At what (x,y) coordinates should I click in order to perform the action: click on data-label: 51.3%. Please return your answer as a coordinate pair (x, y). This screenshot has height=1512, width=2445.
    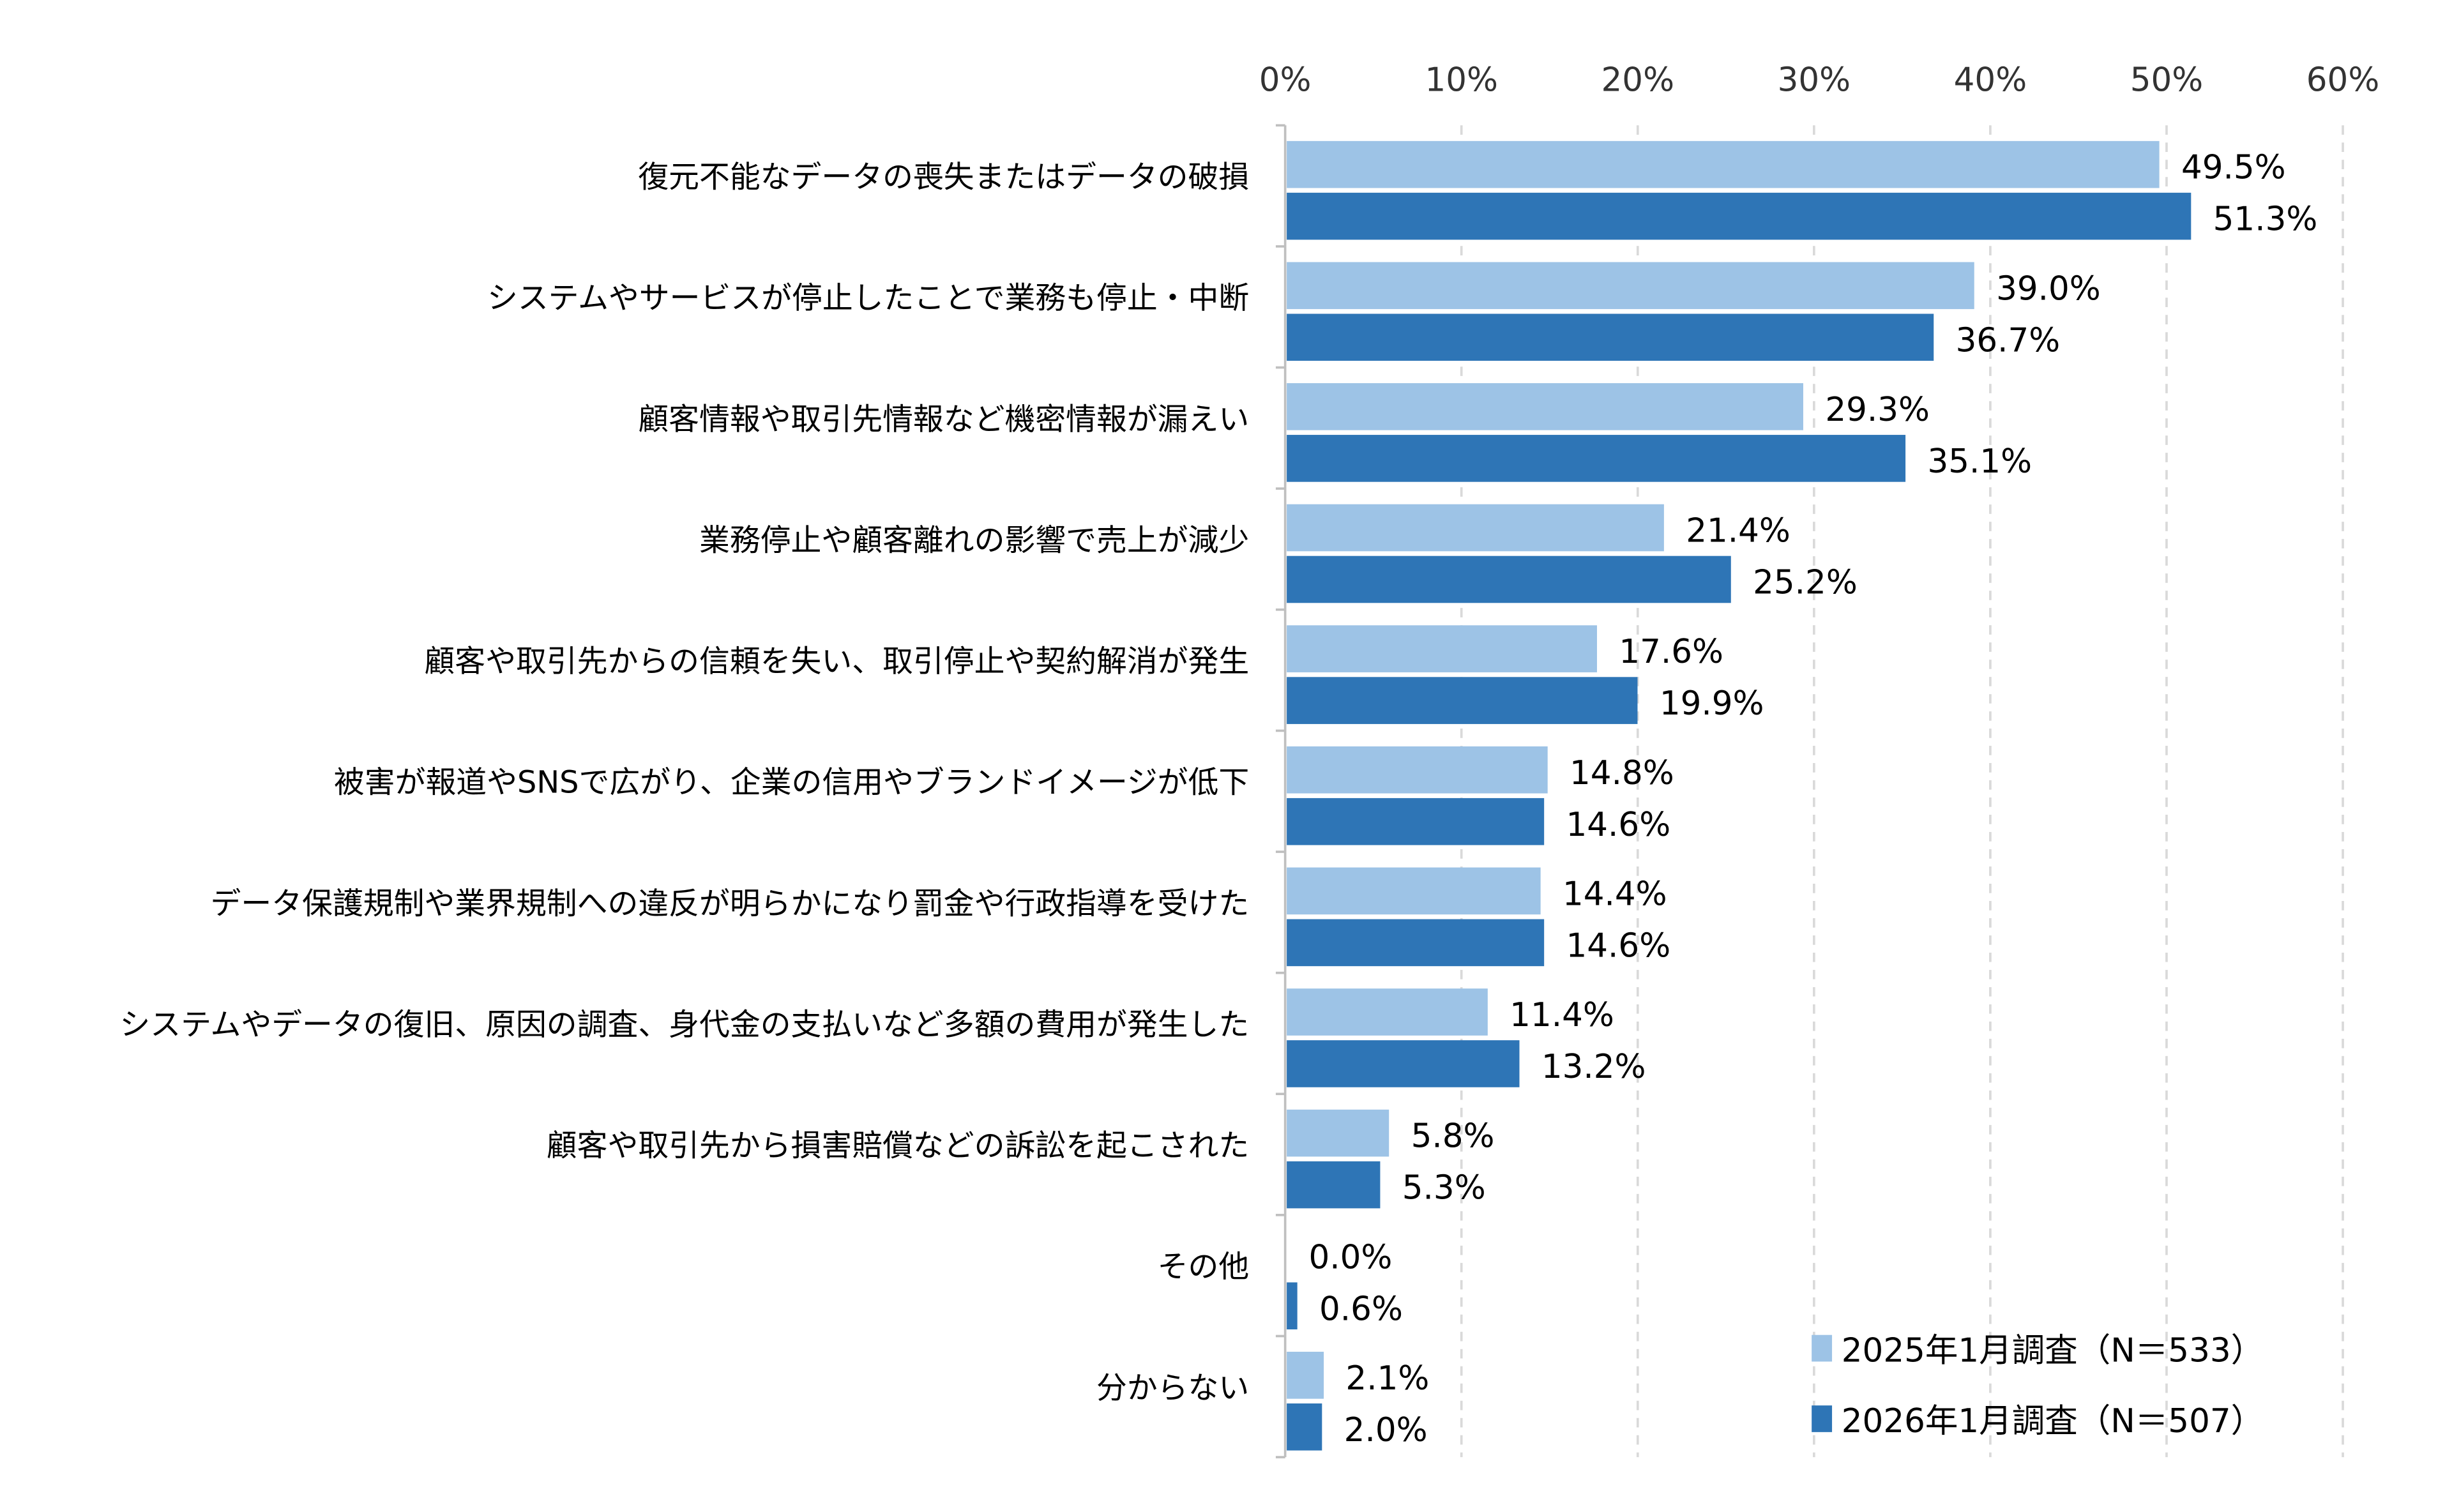
    Looking at the image, I should click on (2265, 219).